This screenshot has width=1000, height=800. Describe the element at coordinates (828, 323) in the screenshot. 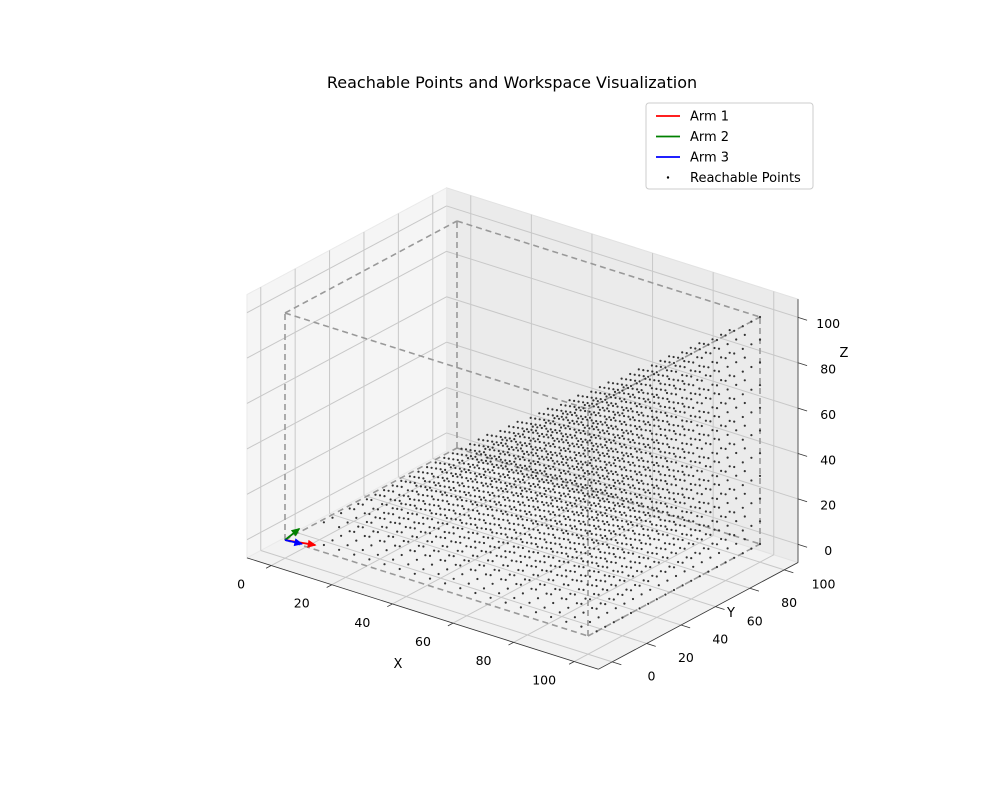

I see `z-tick-label: 100` at that location.